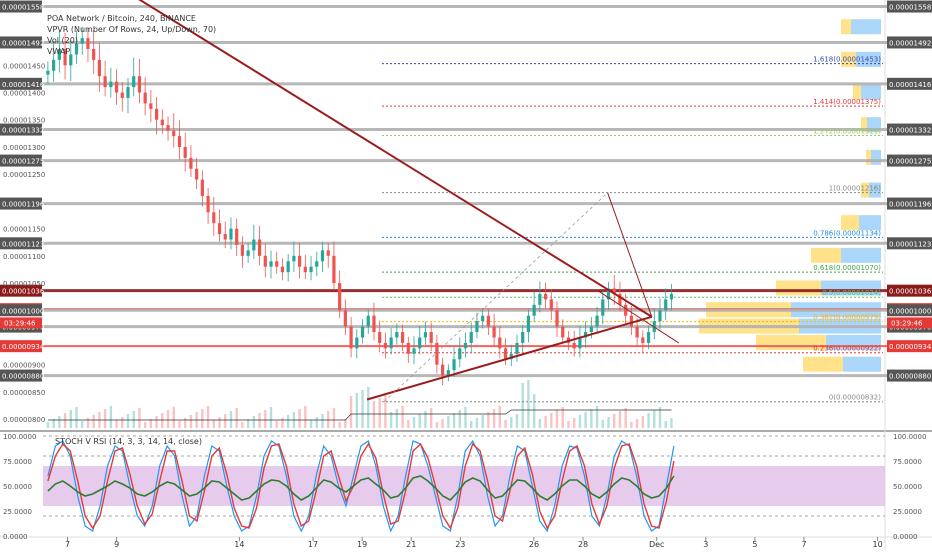  Describe the element at coordinates (534, 544) in the screenshot. I see `time-tick-label: 26` at that location.